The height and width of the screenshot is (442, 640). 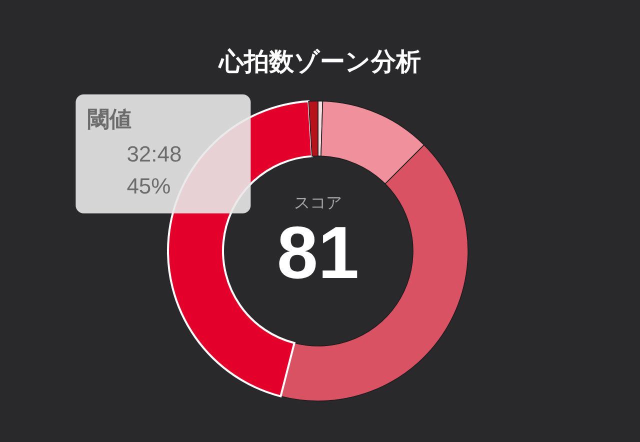 I want to click on chart-title: 心拍数ゾーン分析, so click(x=319, y=62).